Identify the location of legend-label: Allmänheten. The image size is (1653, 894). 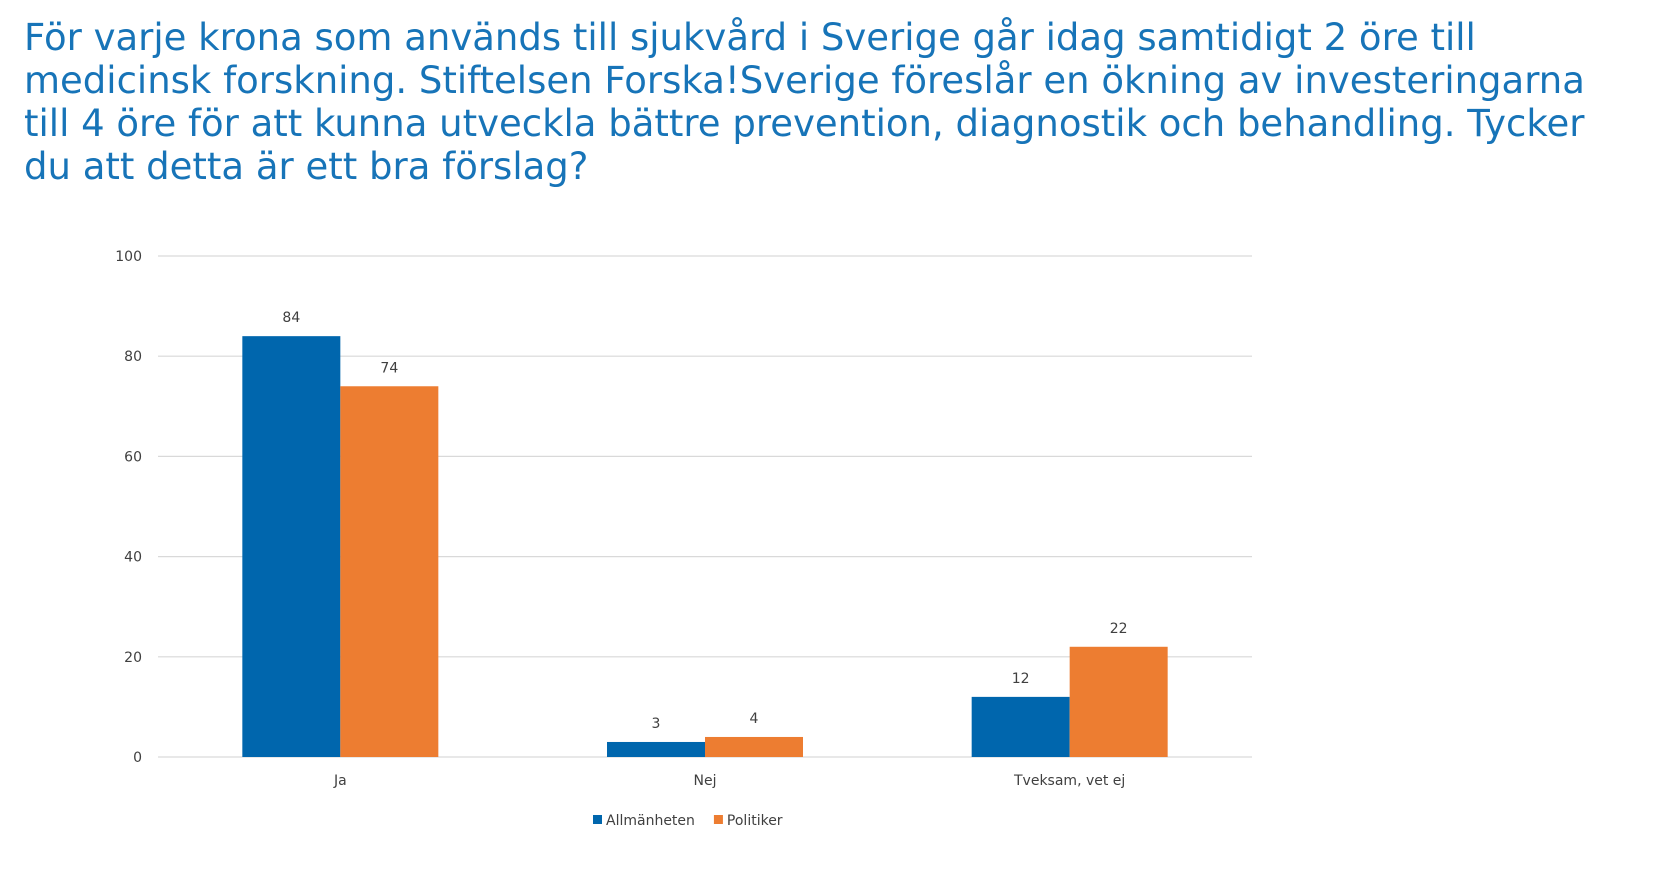
(650, 821).